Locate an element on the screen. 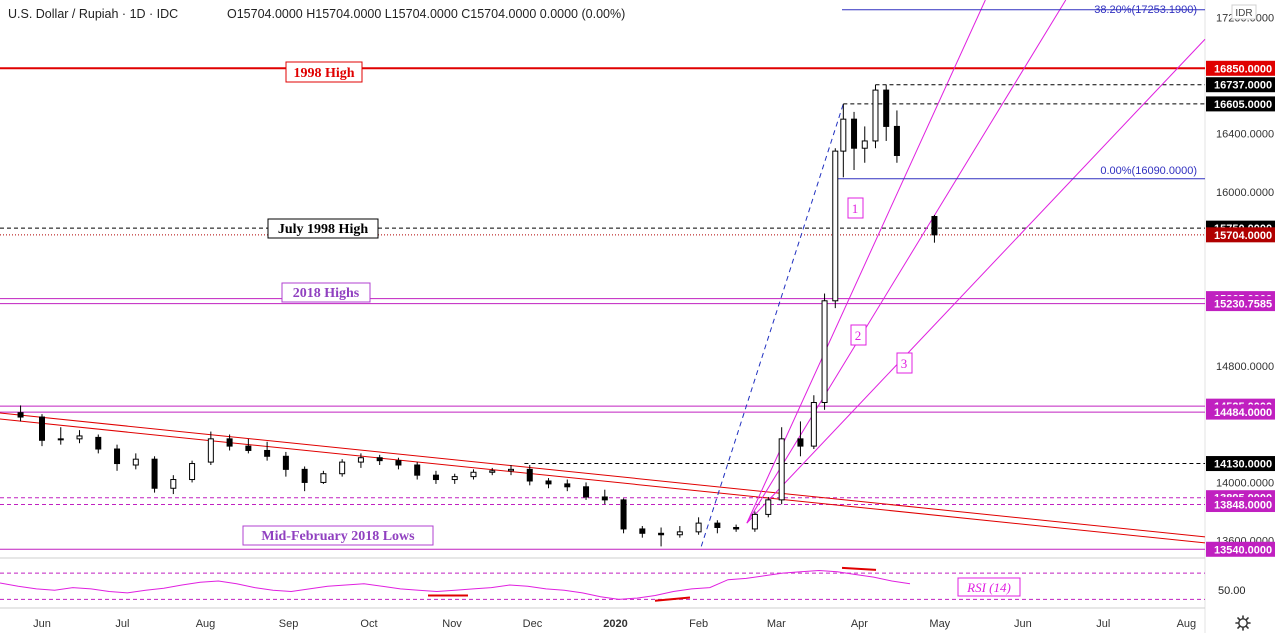 Image resolution: width=1275 pixels, height=633 pixels. price-tag-label: 13848.0000 is located at coordinates (1243, 506).